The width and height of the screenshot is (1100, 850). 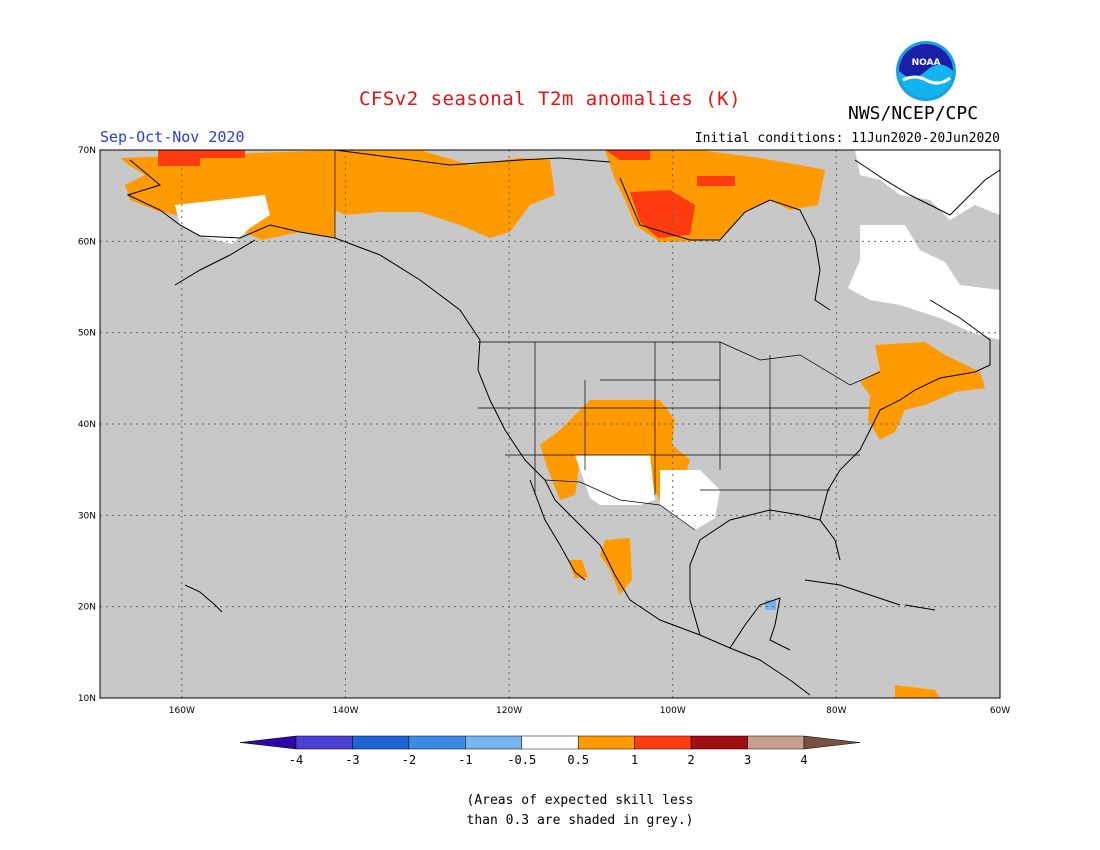 What do you see at coordinates (920, 607) in the screenshot?
I see `coast-hispaniola` at bounding box center [920, 607].